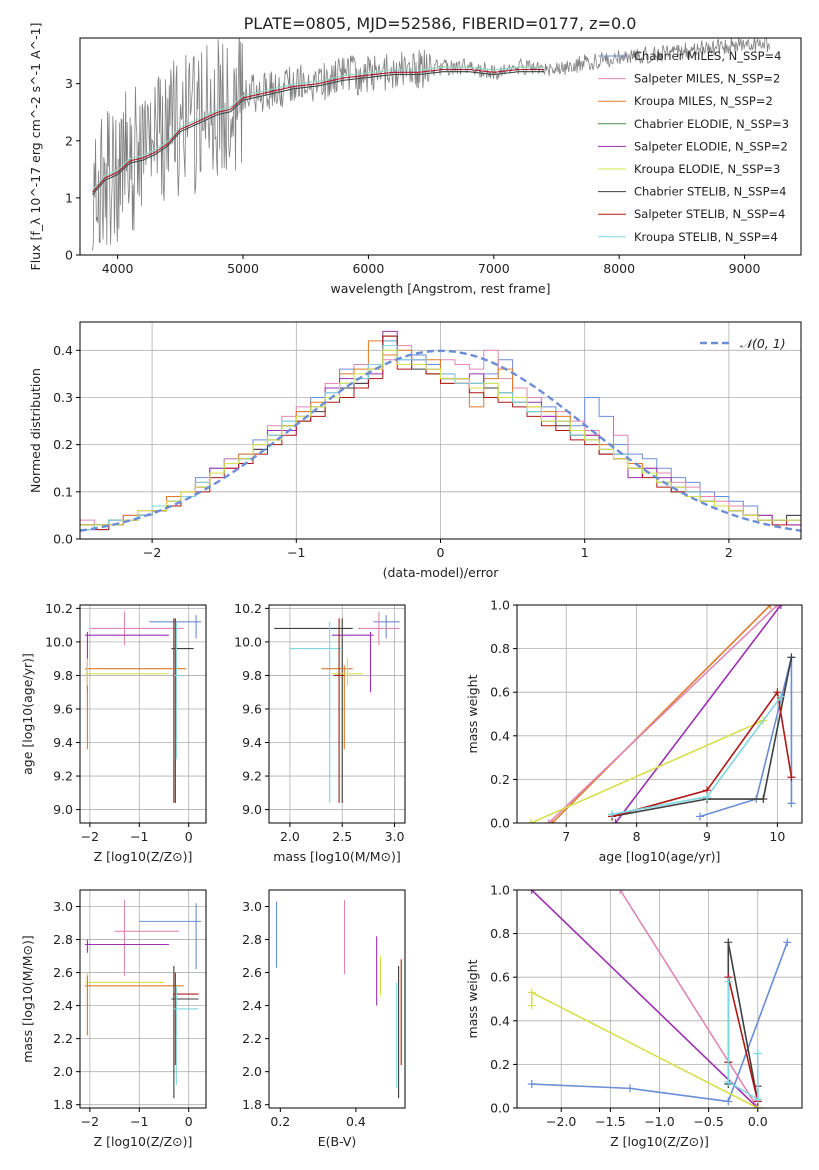 This screenshot has height=1170, width=819. What do you see at coordinates (356, 1121) in the screenshot?
I see `x-tick-label: 0.4` at bounding box center [356, 1121].